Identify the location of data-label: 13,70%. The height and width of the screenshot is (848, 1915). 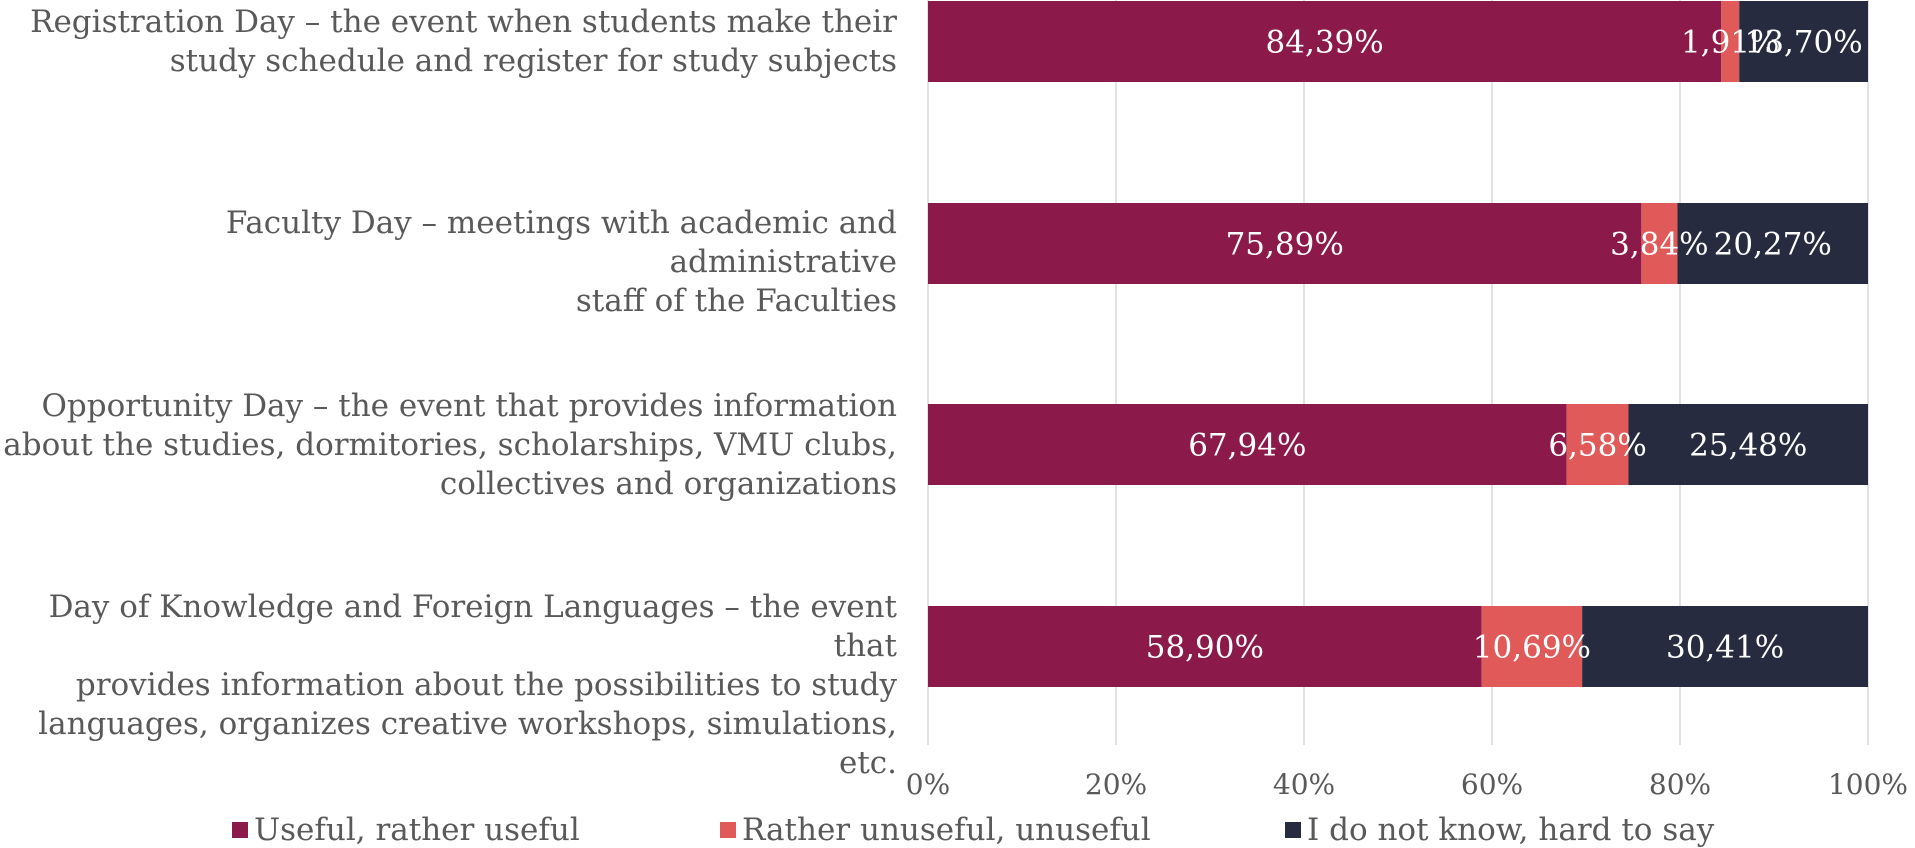
(1804, 43).